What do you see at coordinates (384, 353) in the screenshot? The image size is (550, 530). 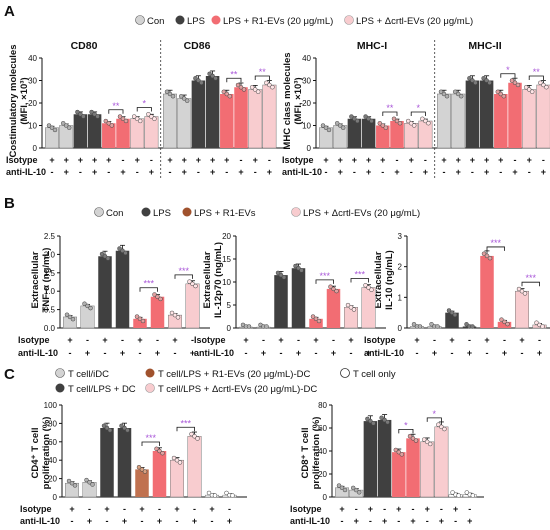 I see `B-il10-row-anti-il10: anti-IL-10` at bounding box center [384, 353].